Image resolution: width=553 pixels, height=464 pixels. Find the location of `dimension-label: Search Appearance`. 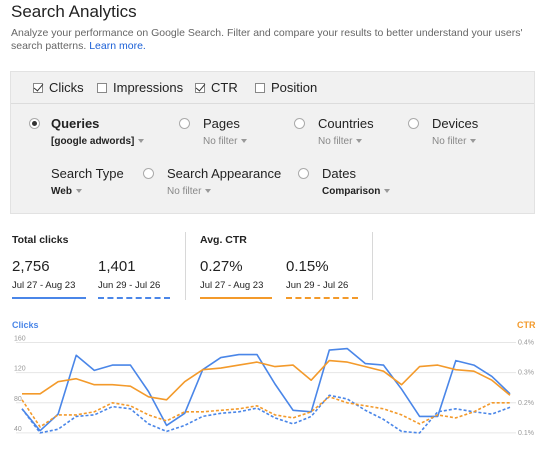

dimension-label: Search Appearance is located at coordinates (224, 173).